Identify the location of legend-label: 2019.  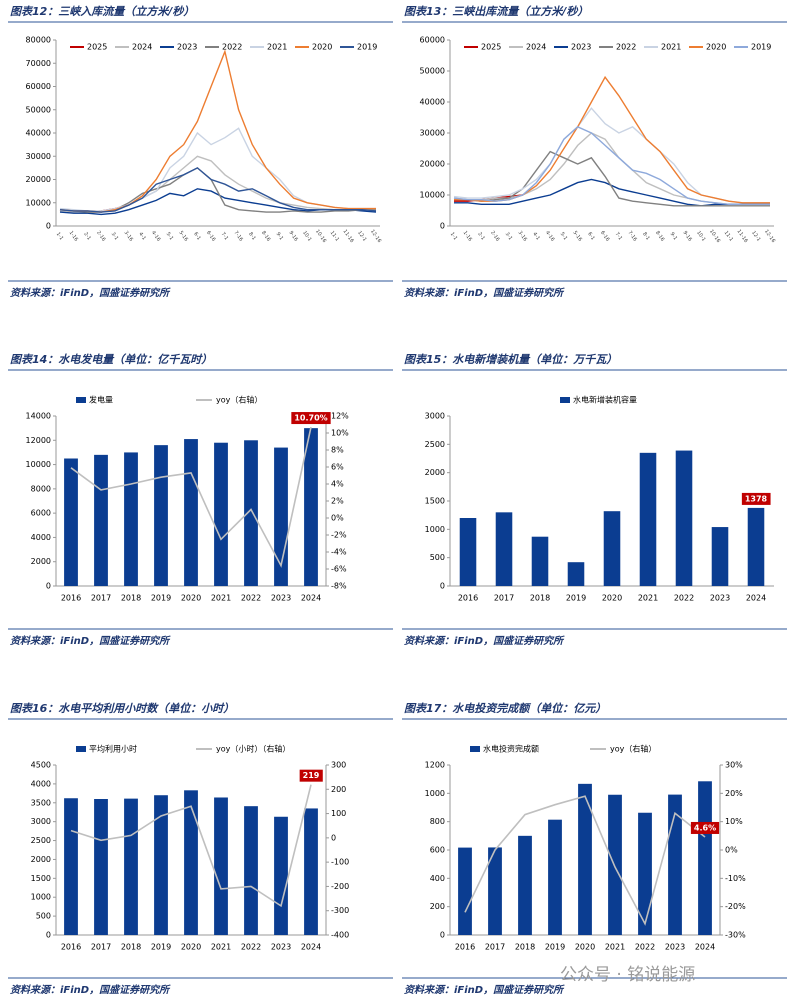
(367, 47).